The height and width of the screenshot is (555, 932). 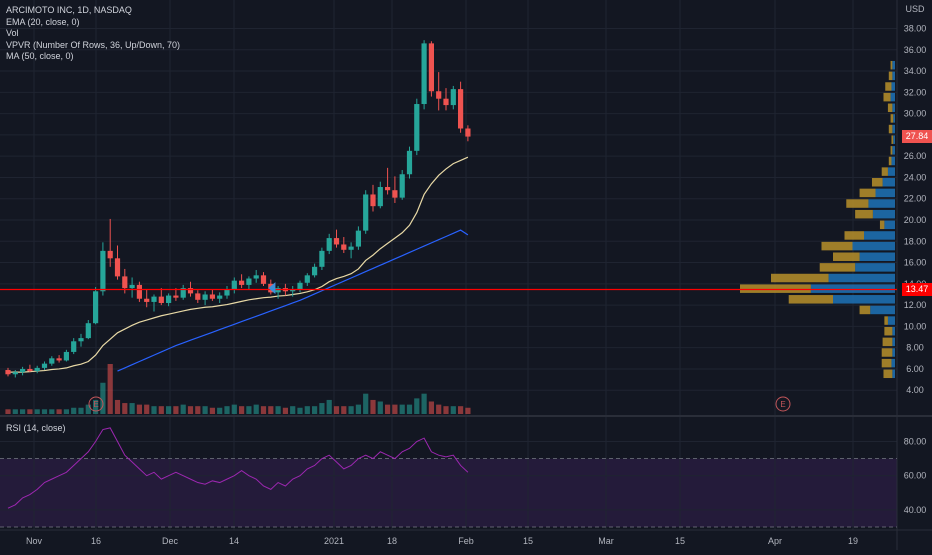 I want to click on earnings-marker-icon: E, so click(x=96, y=404).